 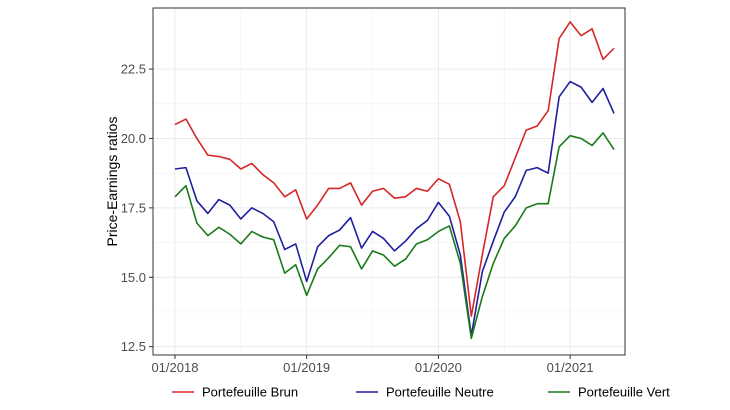 What do you see at coordinates (133, 69) in the screenshot?
I see `y-tick-label: 22.5` at bounding box center [133, 69].